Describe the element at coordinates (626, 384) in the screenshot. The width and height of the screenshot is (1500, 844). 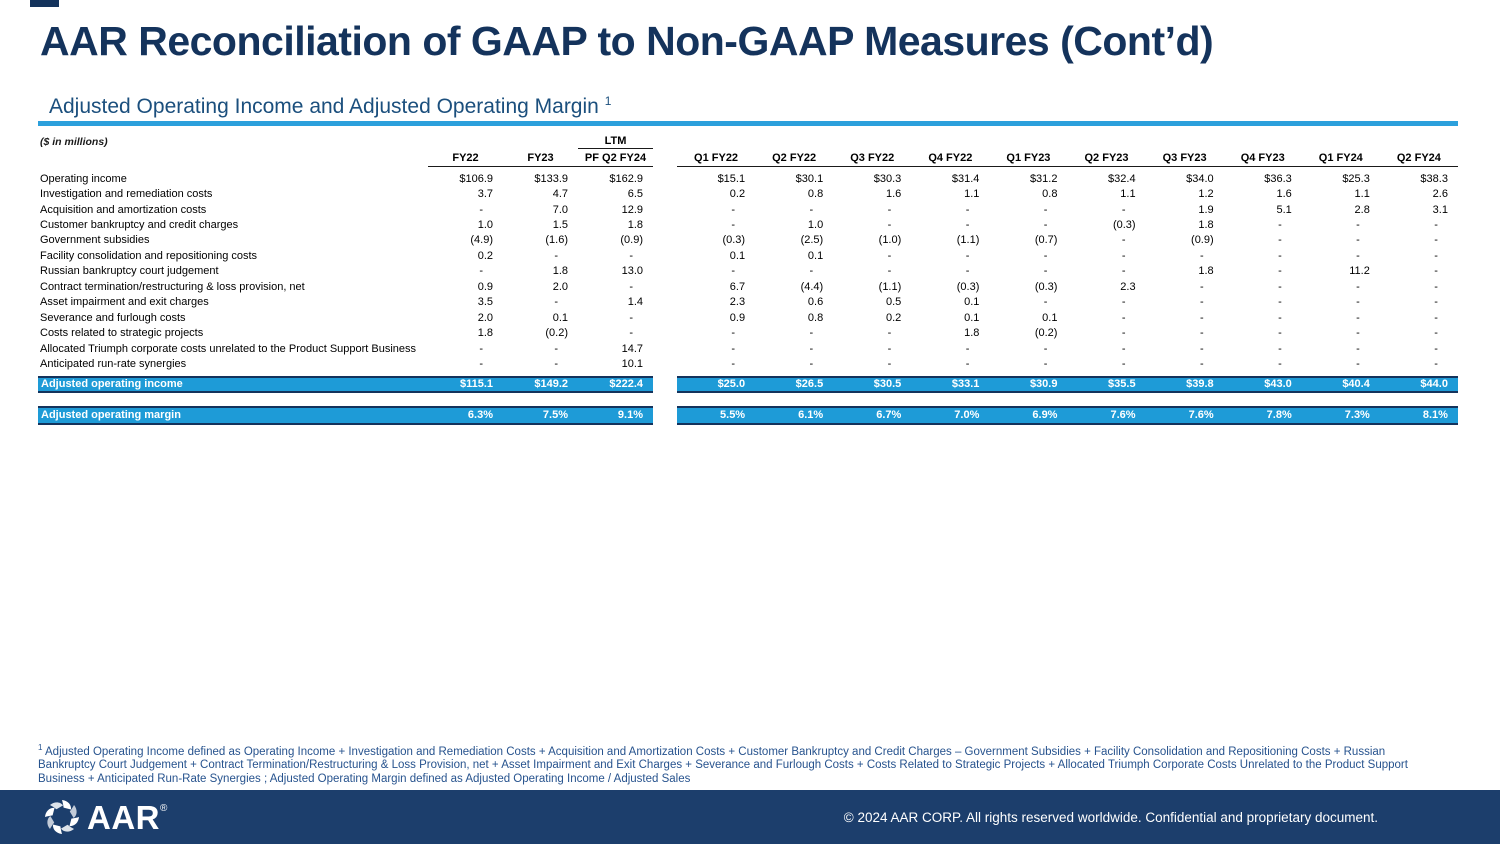
I see `value-cell: $222.4` at that location.